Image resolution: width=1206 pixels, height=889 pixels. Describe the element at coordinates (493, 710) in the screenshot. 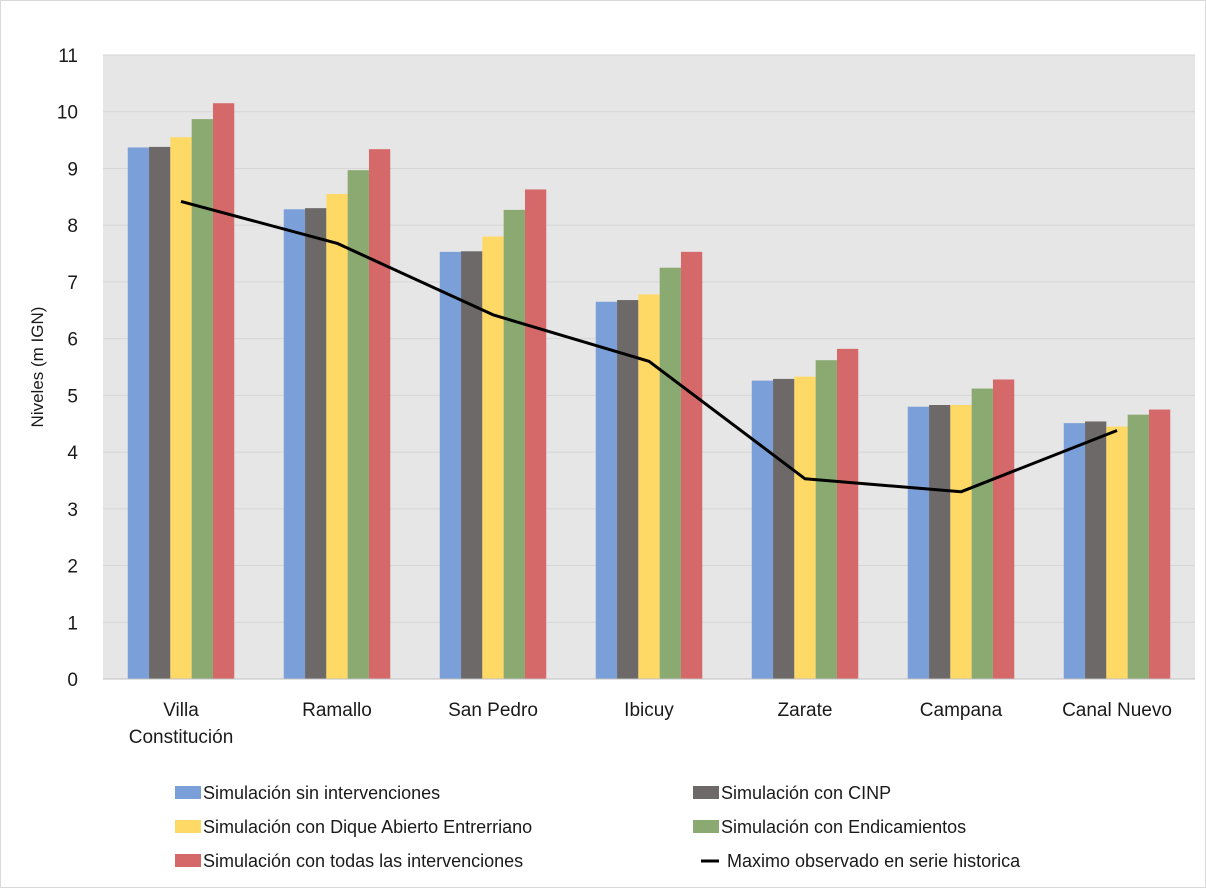

I see `x-tick-label: San Pedro` at that location.